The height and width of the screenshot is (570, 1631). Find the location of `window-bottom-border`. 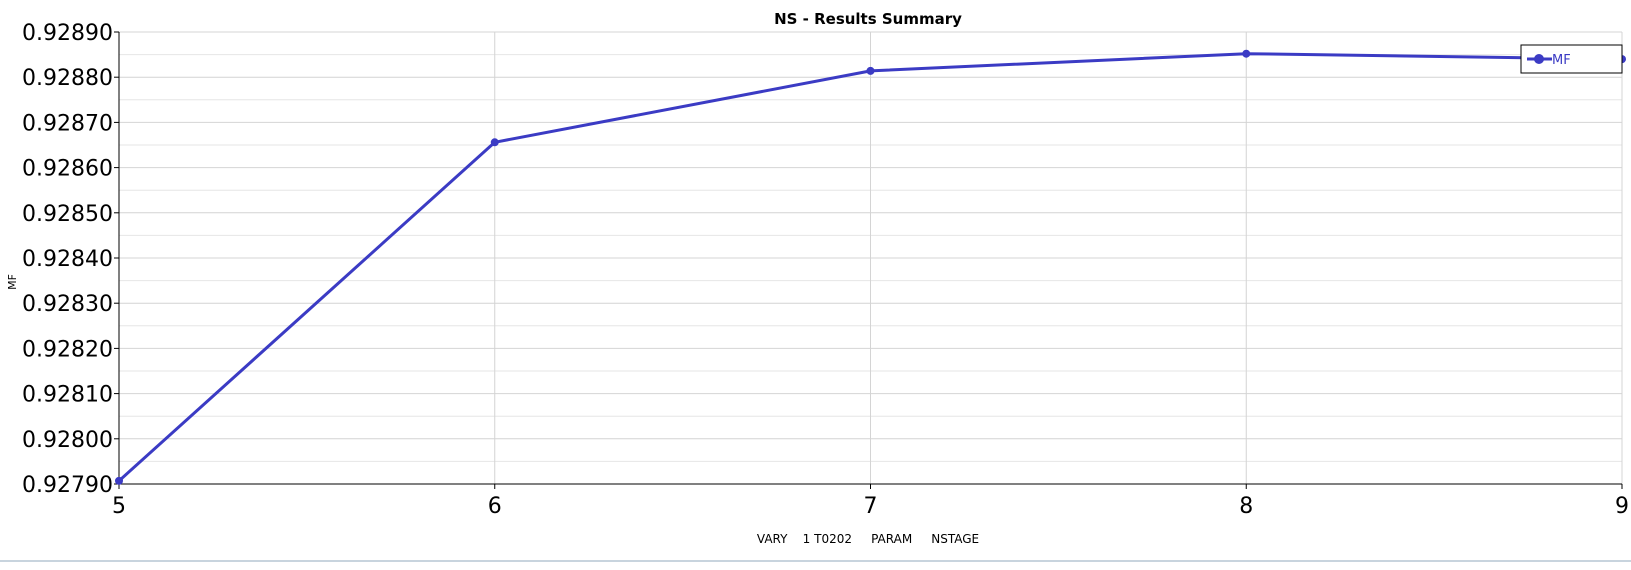

window-bottom-border is located at coordinates (815, 561).